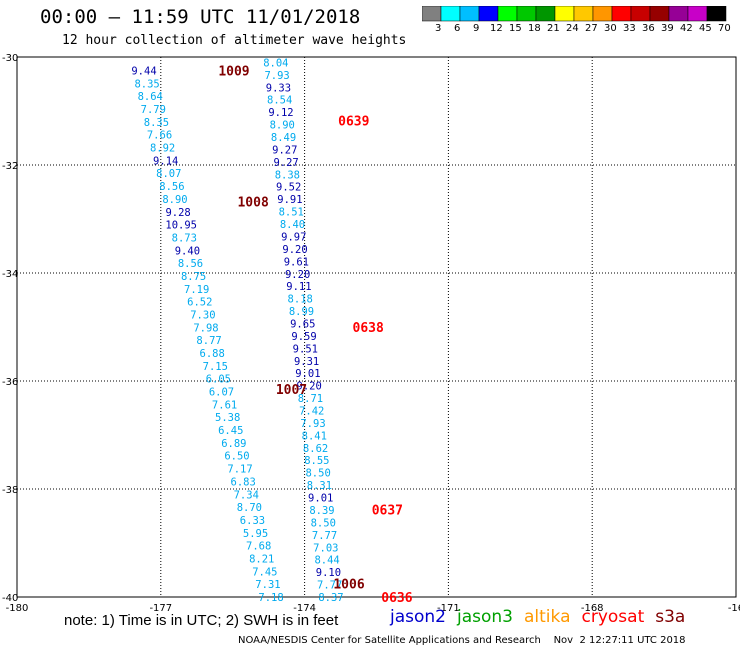 Image resolution: width=740 pixels, height=650 pixels. I want to click on legend-jason2: jason2, so click(418, 617).